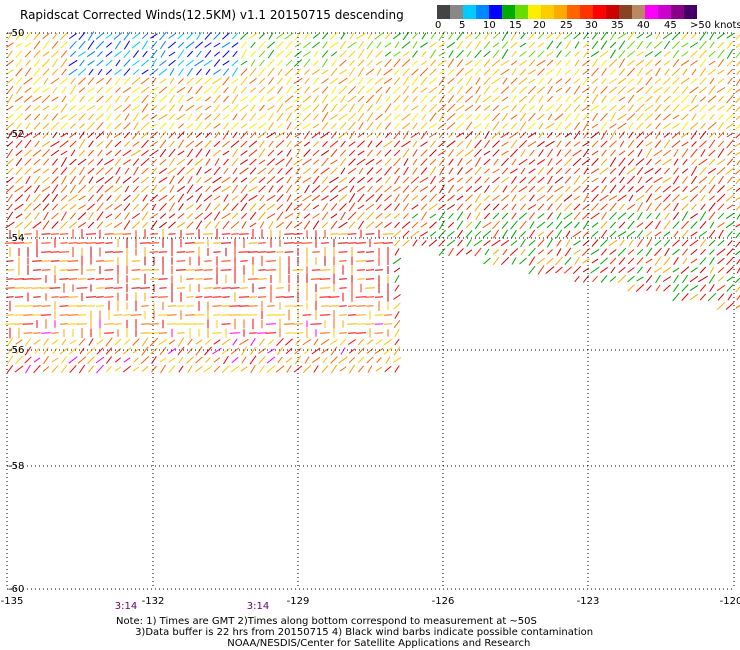 Image resolution: width=740 pixels, height=650 pixels. What do you see at coordinates (438, 25) in the screenshot?
I see `legend-label: 0` at bounding box center [438, 25].